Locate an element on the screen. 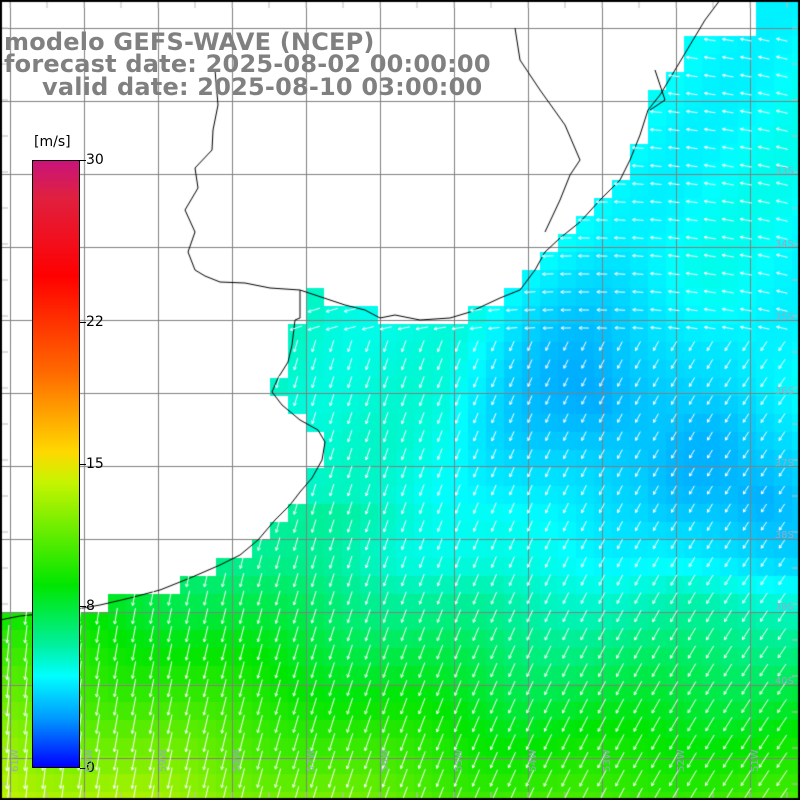 This screenshot has width=800, height=800. latitude-label: 36S is located at coordinates (784, 391).